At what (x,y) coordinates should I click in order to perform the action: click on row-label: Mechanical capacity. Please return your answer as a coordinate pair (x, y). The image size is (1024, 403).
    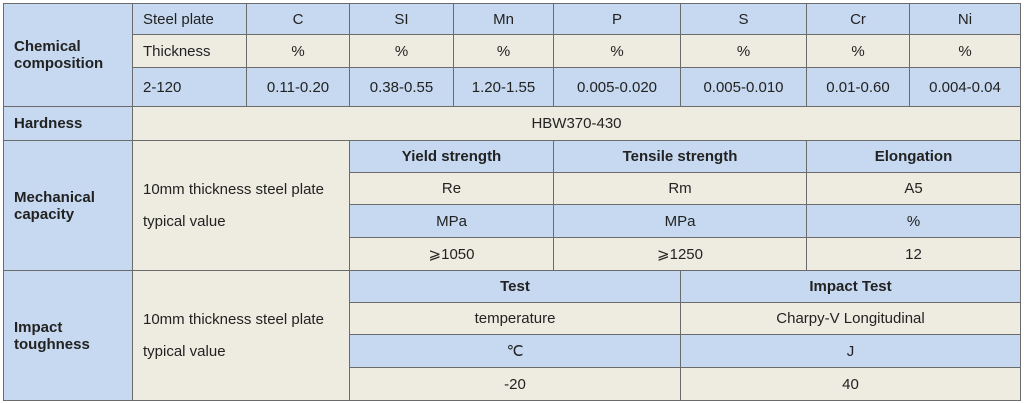
    Looking at the image, I should click on (68, 205).